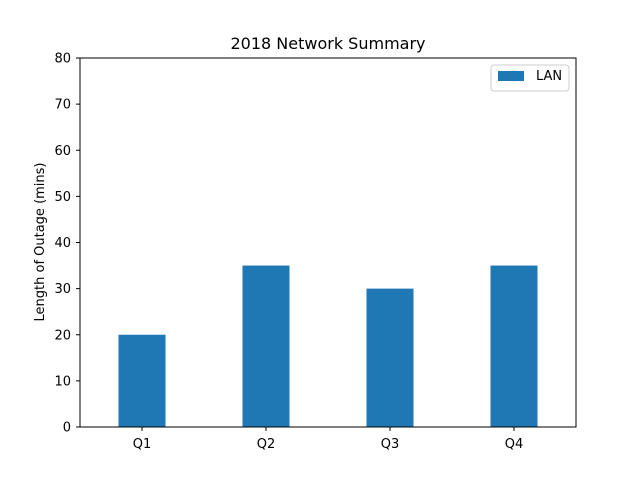 This screenshot has width=640, height=480. Describe the element at coordinates (142, 444) in the screenshot. I see `x-tick-label: Q1` at that location.